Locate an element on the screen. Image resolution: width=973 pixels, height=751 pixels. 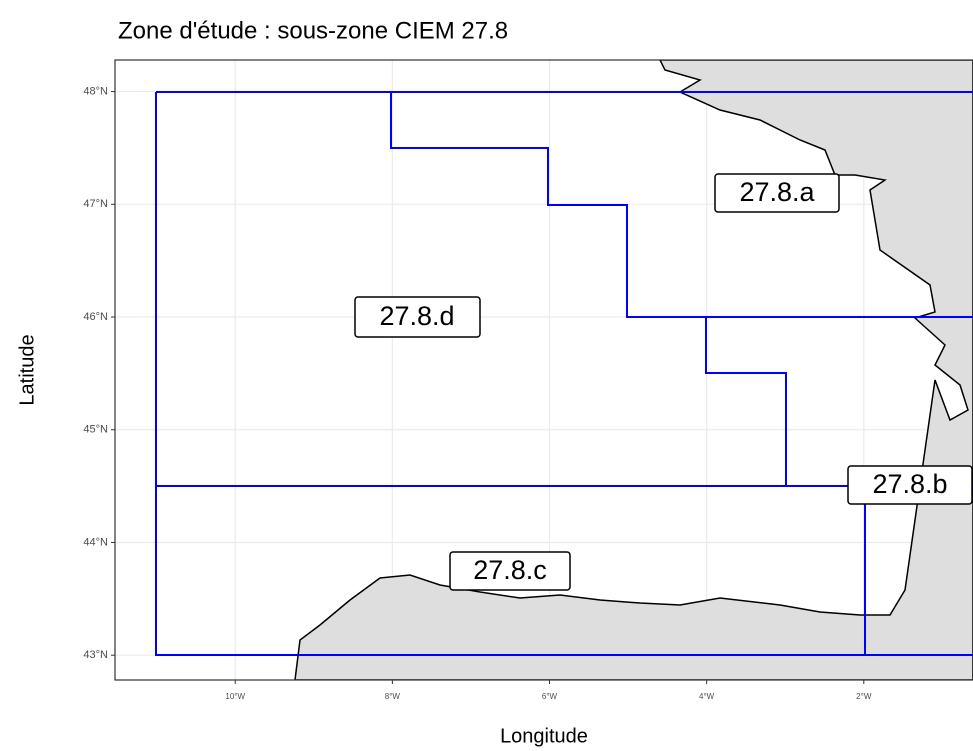
x-axis-label: Longitude is located at coordinates (544, 736).